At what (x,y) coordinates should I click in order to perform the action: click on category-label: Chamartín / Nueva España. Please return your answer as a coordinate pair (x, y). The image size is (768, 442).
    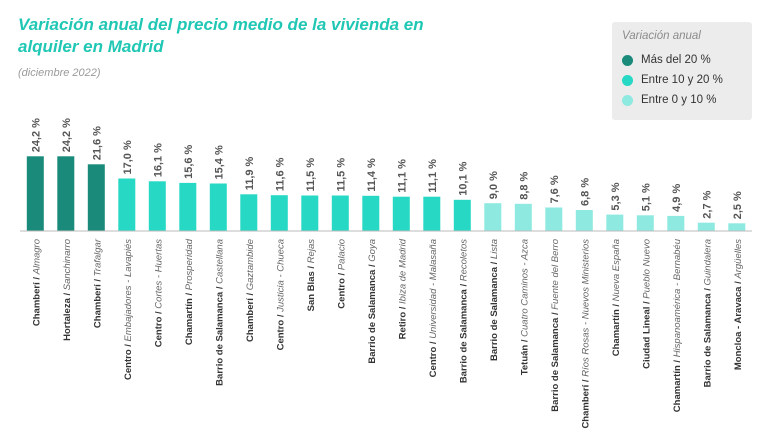
    Looking at the image, I should click on (616, 297).